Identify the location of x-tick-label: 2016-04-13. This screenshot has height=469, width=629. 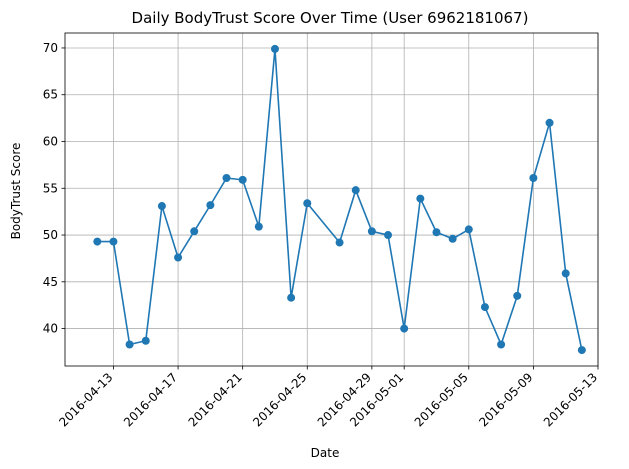
(85, 399).